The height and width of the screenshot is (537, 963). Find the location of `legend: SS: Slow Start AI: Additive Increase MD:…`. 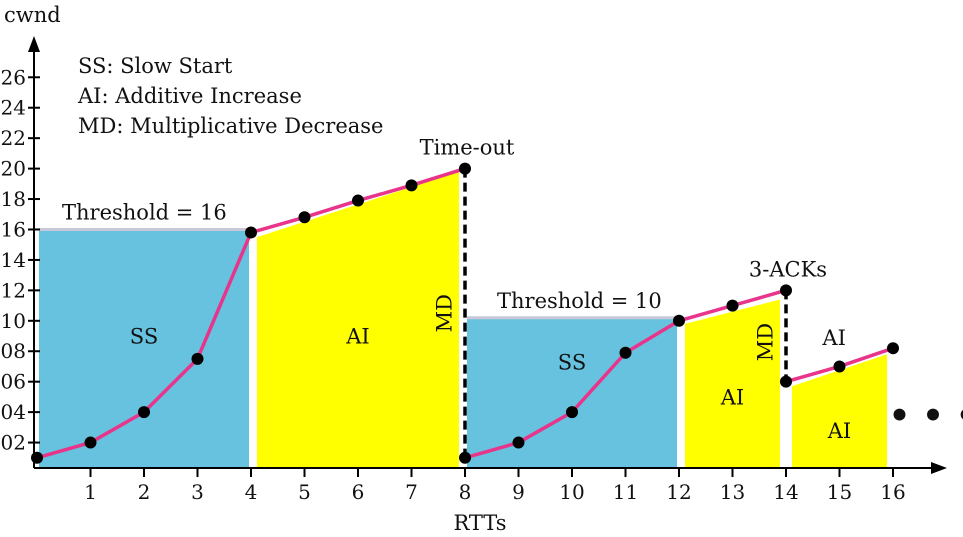

legend: SS: Slow Start AI: Additive Increase MD:… is located at coordinates (230, 96).